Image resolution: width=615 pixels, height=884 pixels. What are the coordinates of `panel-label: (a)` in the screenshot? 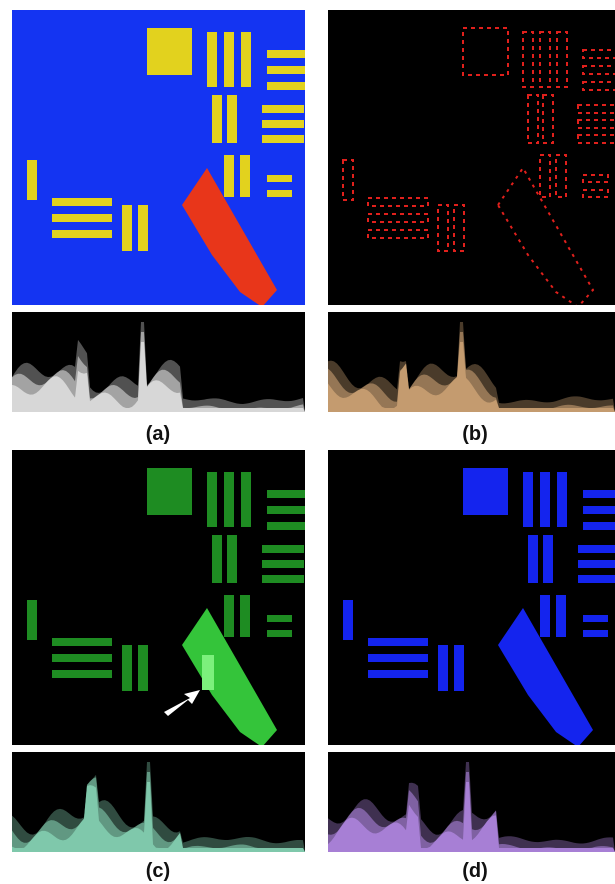 It's located at (158, 434).